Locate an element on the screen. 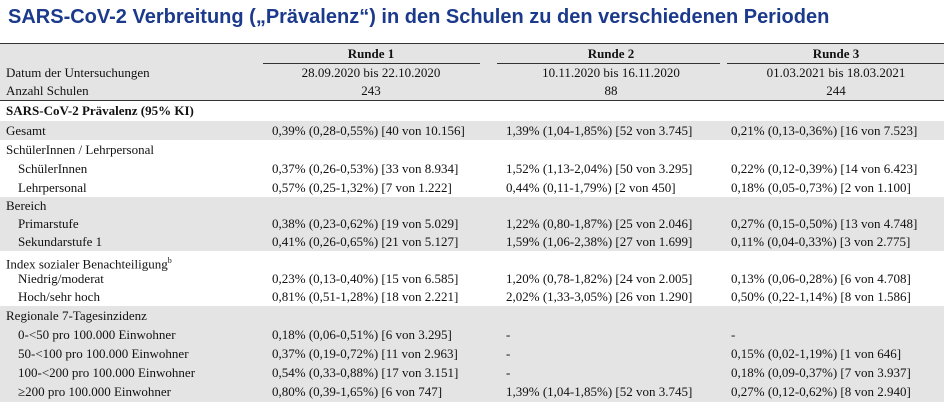 Image resolution: width=944 pixels, height=402 pixels. cell: 0,11% (0,04-0,33%) [3 von 2.775] is located at coordinates (821, 241).